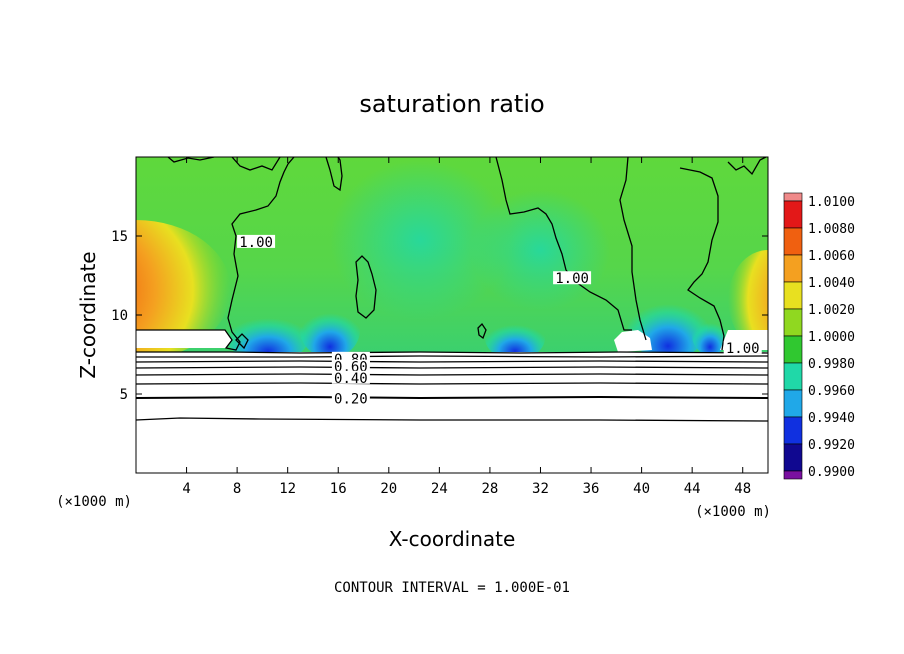  Describe the element at coordinates (119, 237) in the screenshot. I see `y-tick-label: 15` at that location.